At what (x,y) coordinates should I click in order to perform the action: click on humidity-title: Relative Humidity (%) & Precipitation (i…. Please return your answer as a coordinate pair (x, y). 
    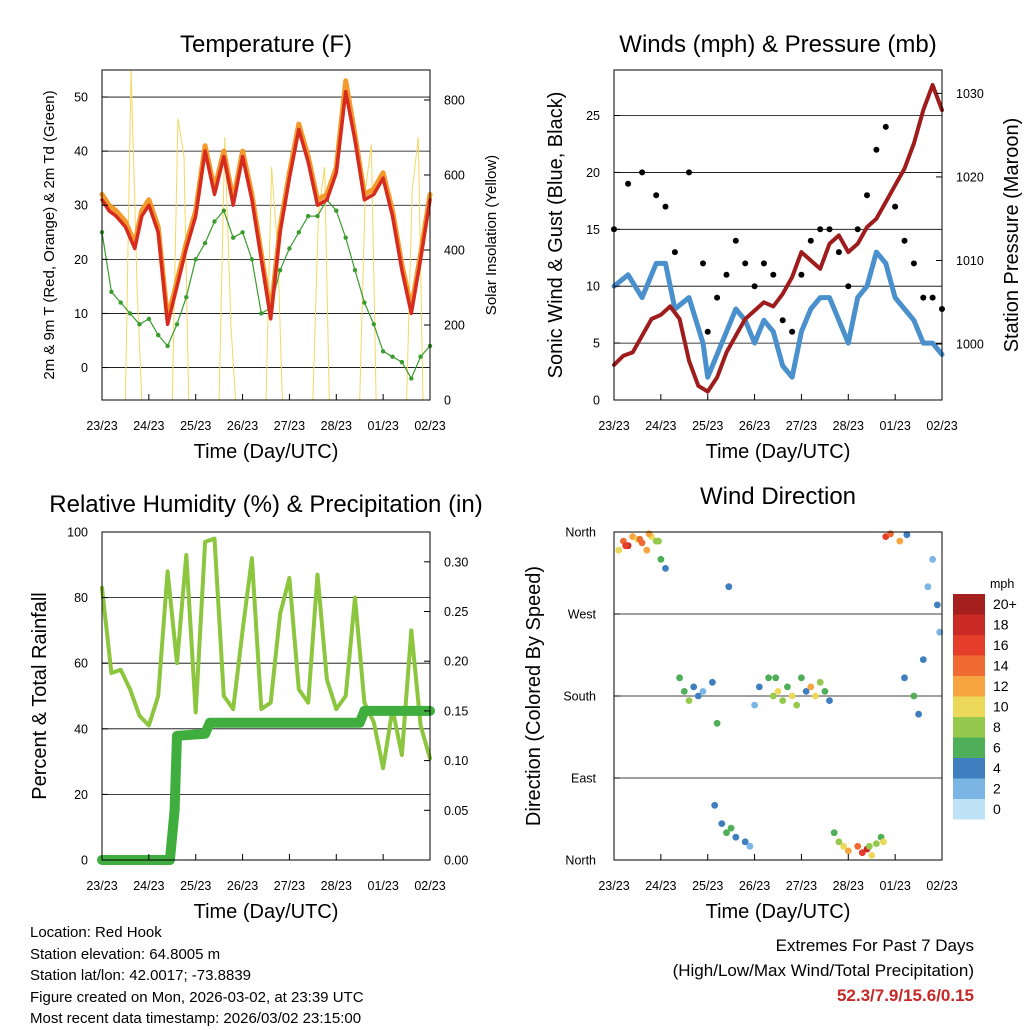
    Looking at the image, I should click on (265, 504).